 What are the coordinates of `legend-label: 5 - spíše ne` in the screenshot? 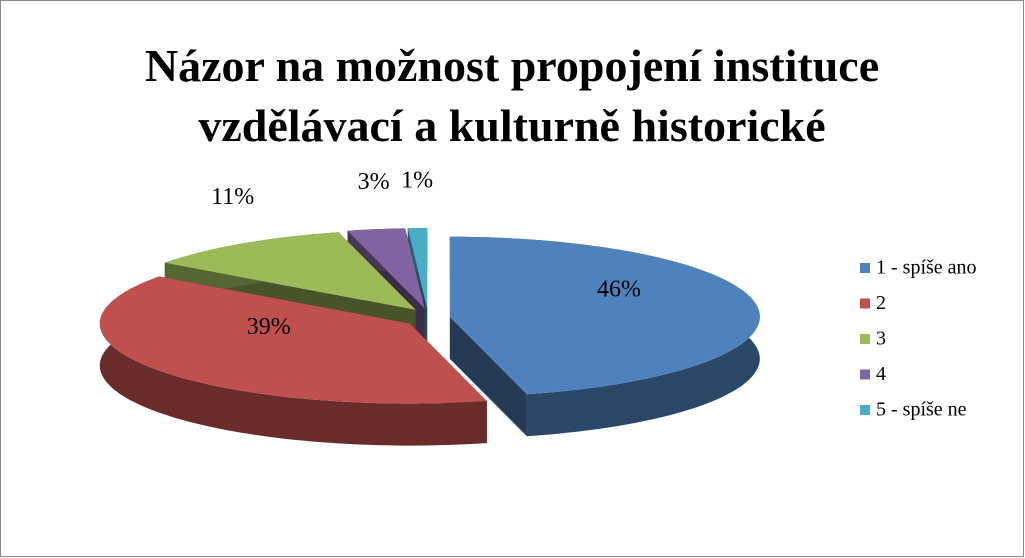 It's located at (921, 410).